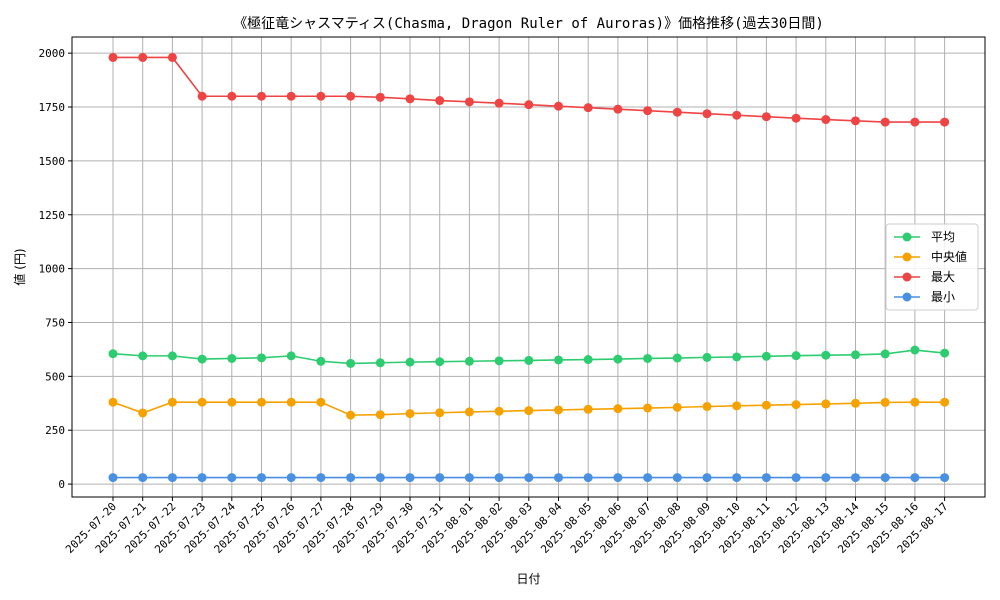 The height and width of the screenshot is (600, 1000). I want to click on legend-label: 最大, so click(943, 277).